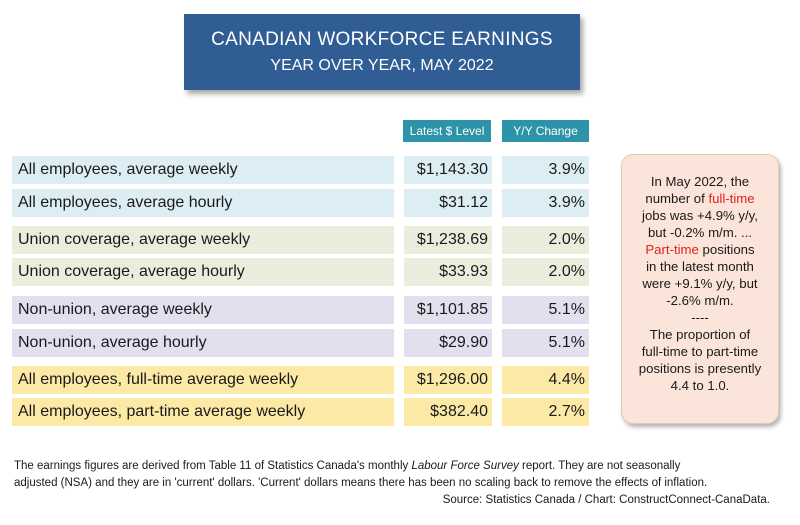 The height and width of the screenshot is (525, 800). I want to click on row-level: $31.12, so click(448, 203).